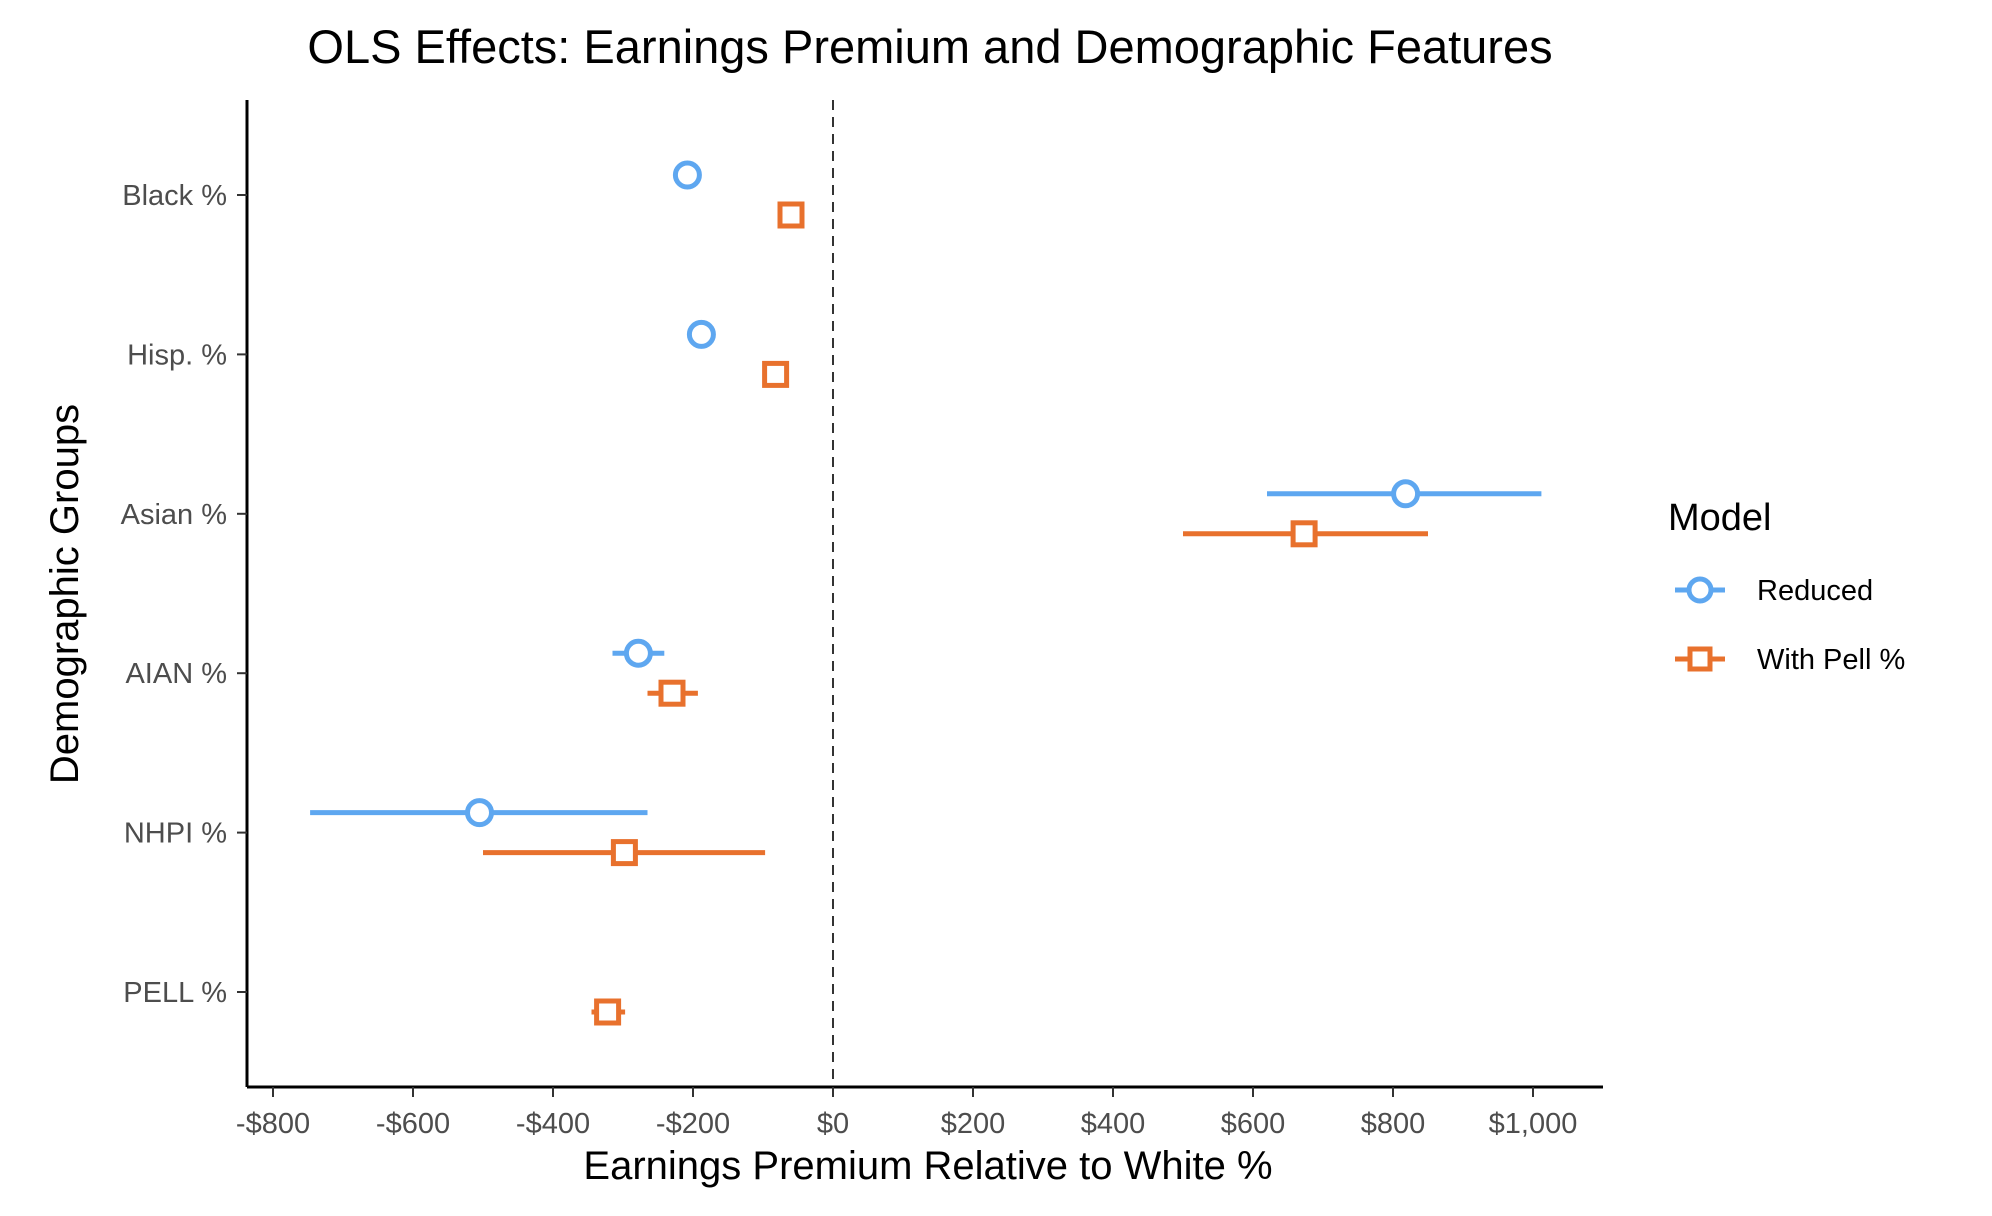 Image resolution: width=1992 pixels, height=1216 pixels. Describe the element at coordinates (833, 1124) in the screenshot. I see `x-tick-label: $0` at that location.